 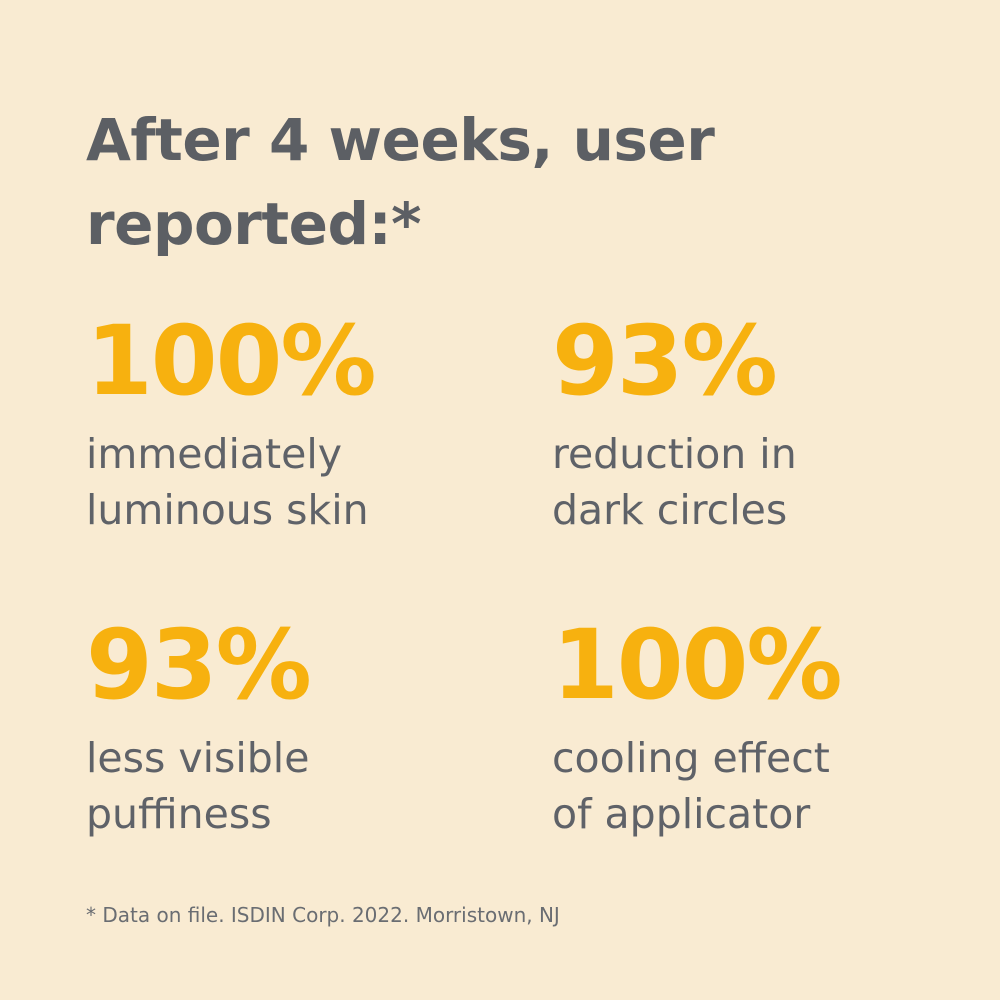 What do you see at coordinates (400, 182) in the screenshot?
I see `headline: After 4 weeks, user reported:*` at bounding box center [400, 182].